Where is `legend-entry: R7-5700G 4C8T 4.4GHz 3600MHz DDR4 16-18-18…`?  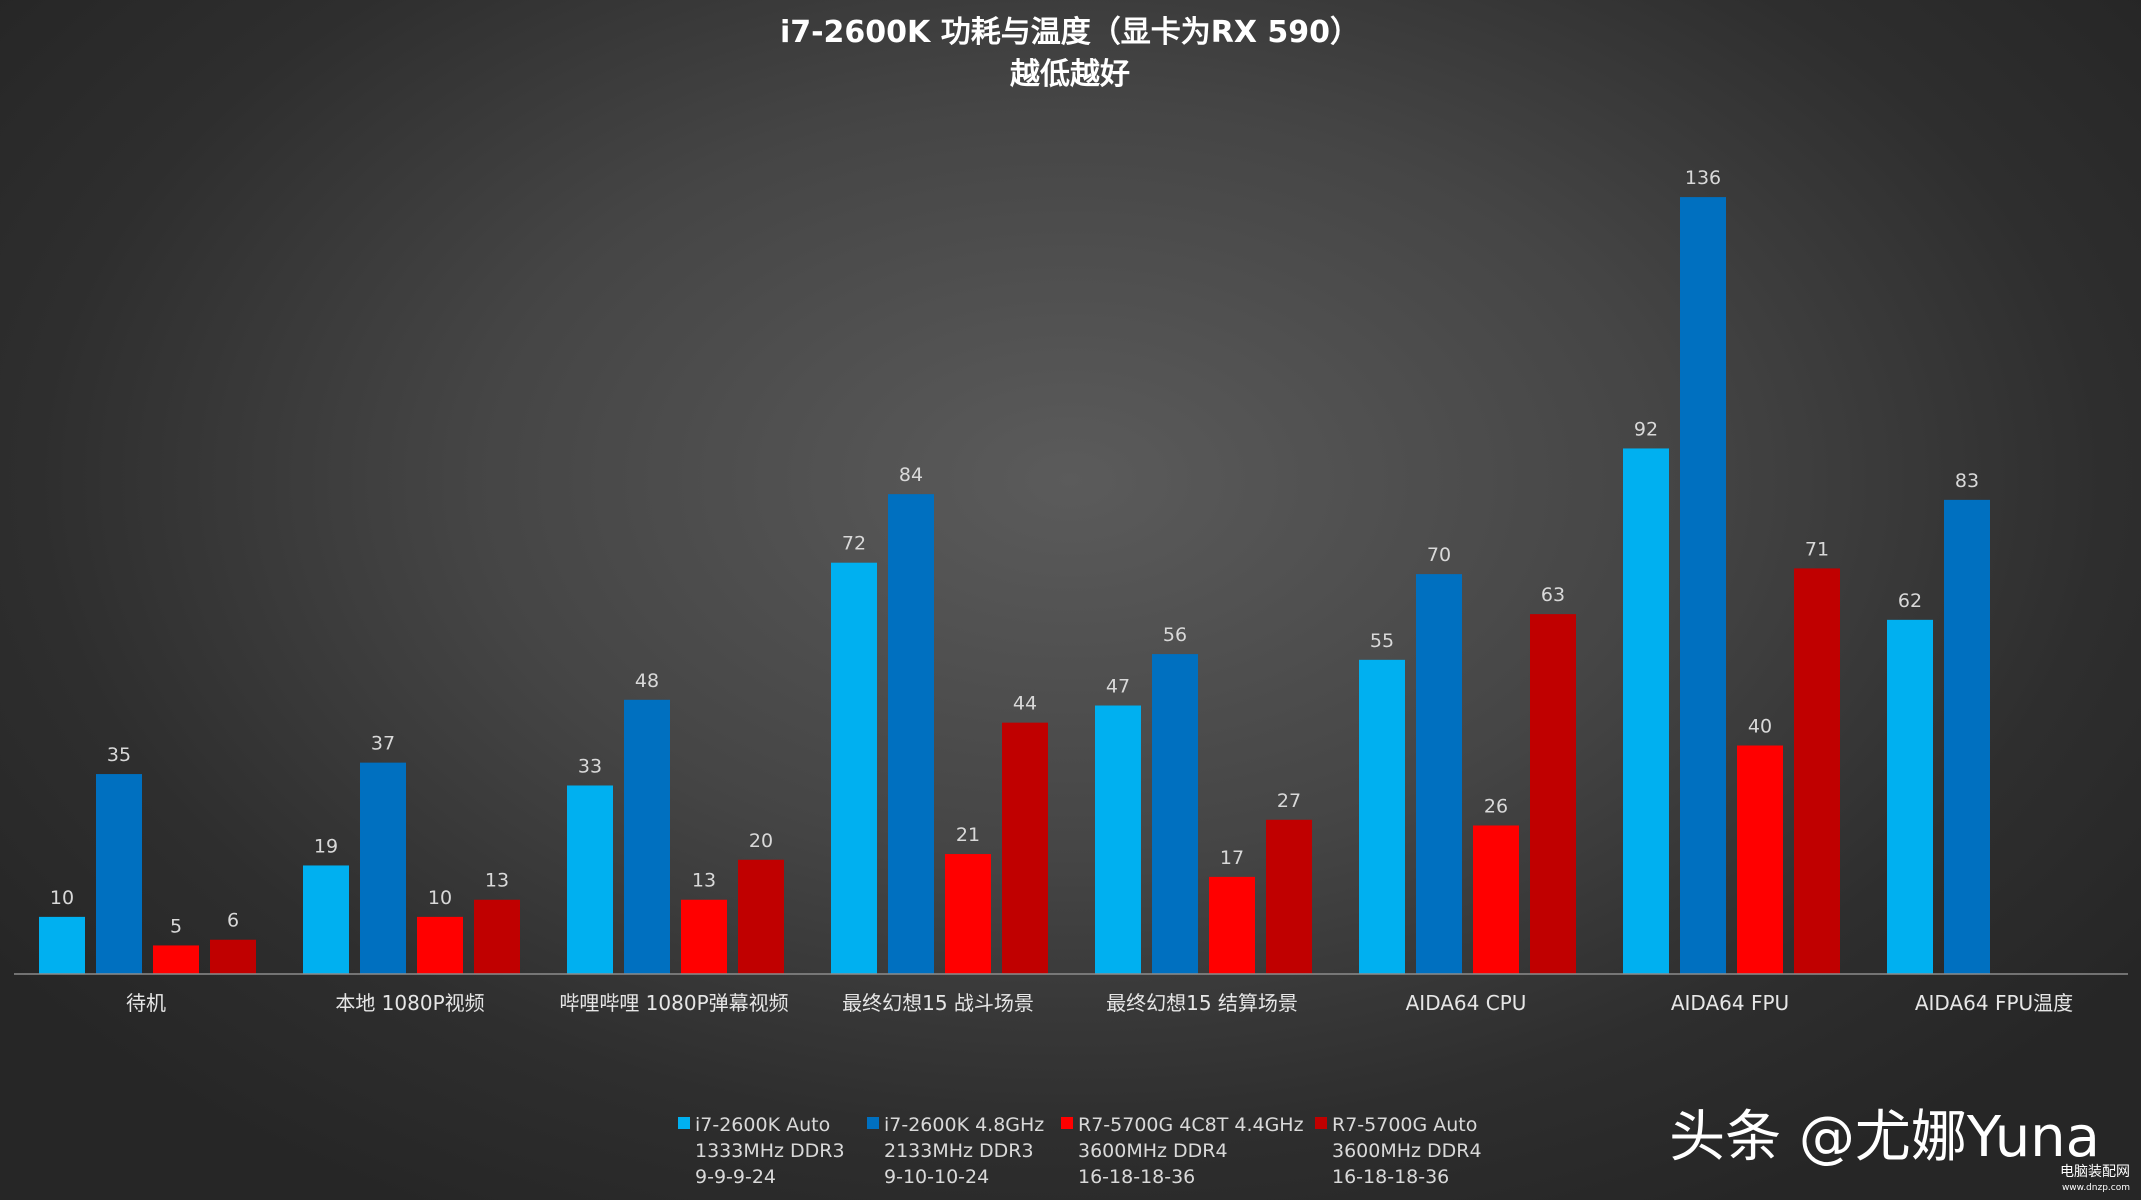 legend-entry: R7-5700G 4C8T 4.4GHz 3600MHz DDR4 16-18-18… is located at coordinates (1182, 1151).